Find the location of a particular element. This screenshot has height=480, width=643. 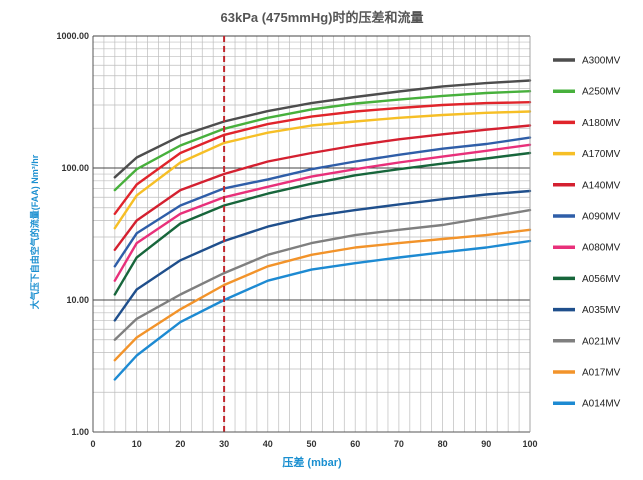

legend-item: A250MV is located at coordinates (587, 92).